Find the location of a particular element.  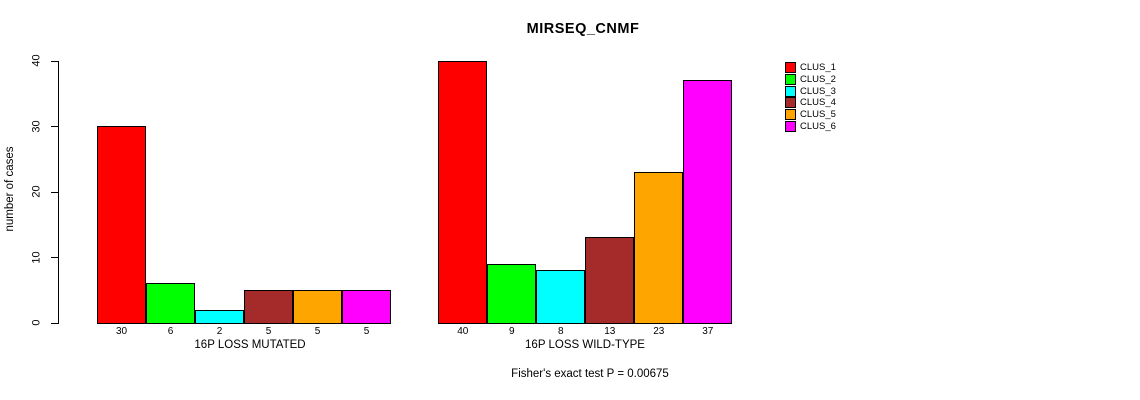

legend-item-clus_2: CLUS_2 is located at coordinates (810, 80).